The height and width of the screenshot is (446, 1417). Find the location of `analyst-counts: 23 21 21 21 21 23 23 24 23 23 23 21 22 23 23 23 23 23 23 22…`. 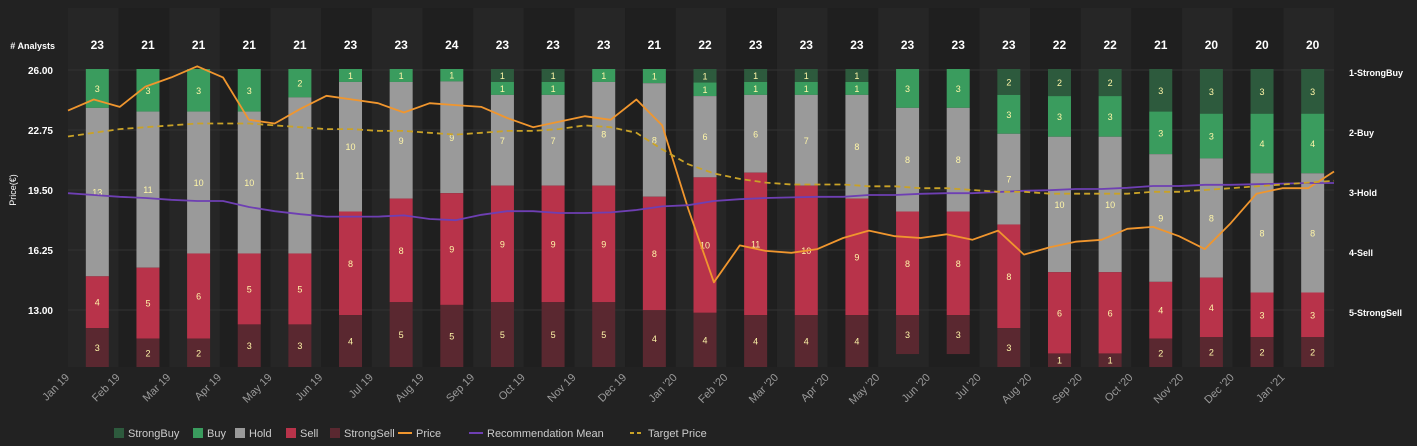

analyst-counts: 23 21 21 21 21 23 23 24 23 23 23 21 22 23 23 23 23 23 23 22… is located at coordinates (705, 45).